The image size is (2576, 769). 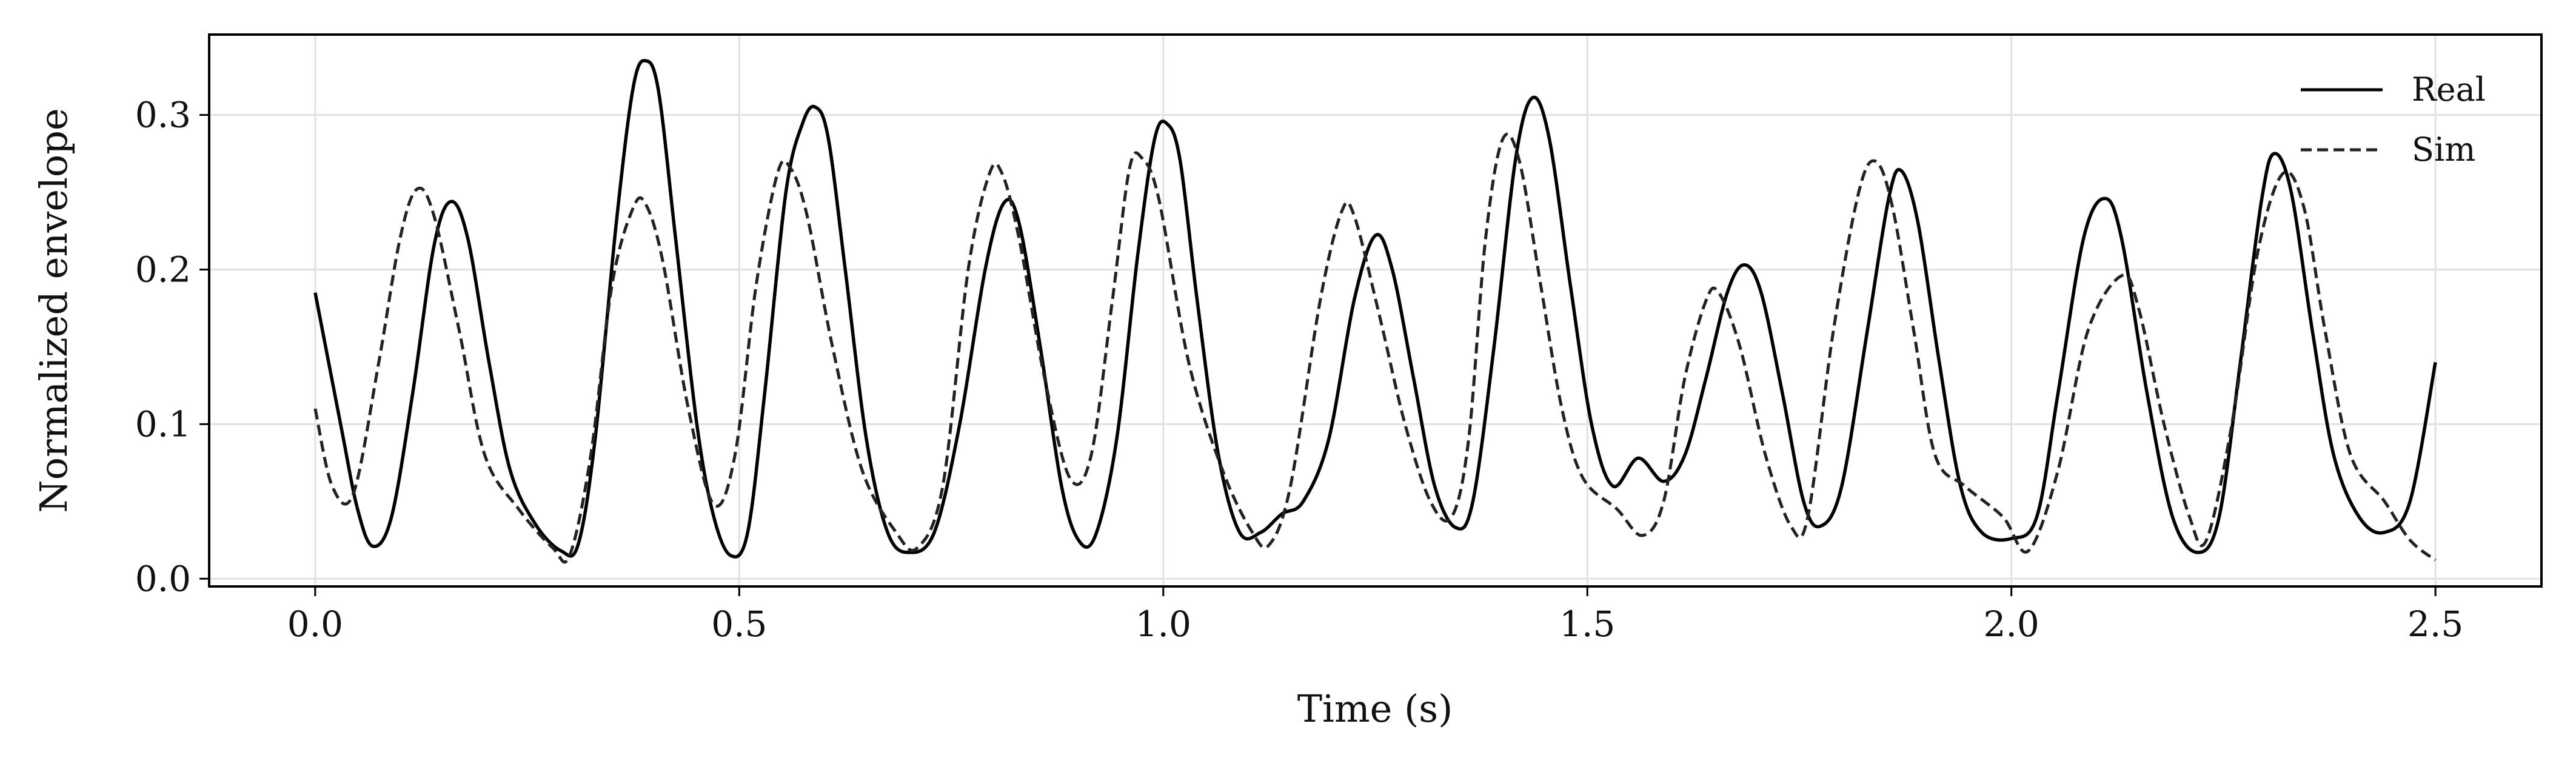 What do you see at coordinates (163, 578) in the screenshot?
I see `y-tick-label: 0.0` at bounding box center [163, 578].